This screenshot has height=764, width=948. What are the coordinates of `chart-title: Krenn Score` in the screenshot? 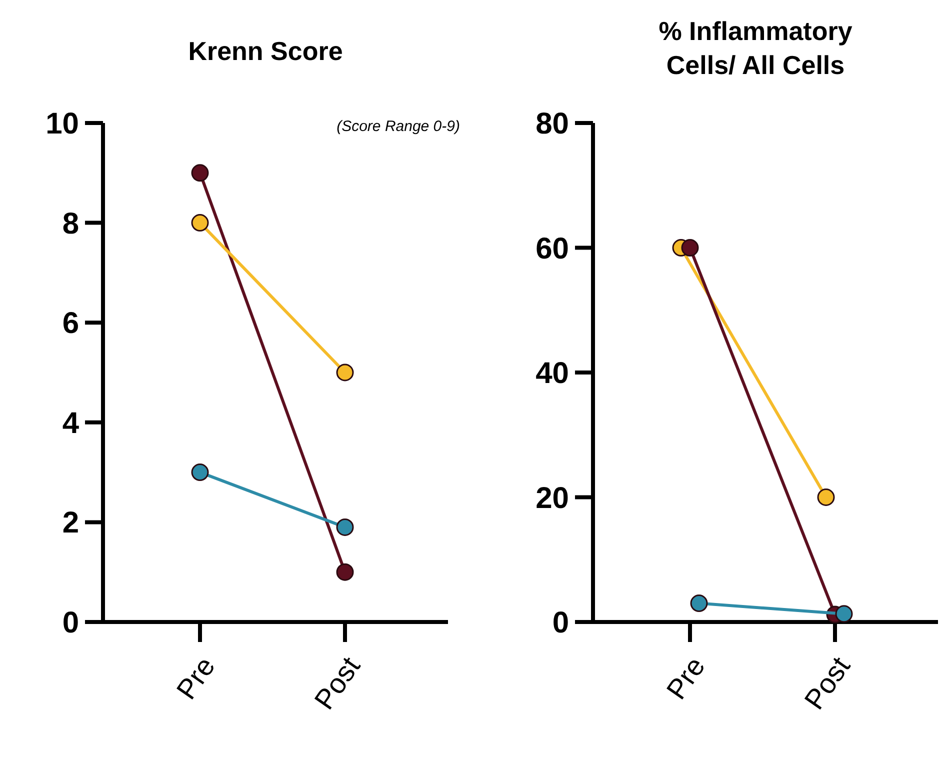 It's located at (265, 51).